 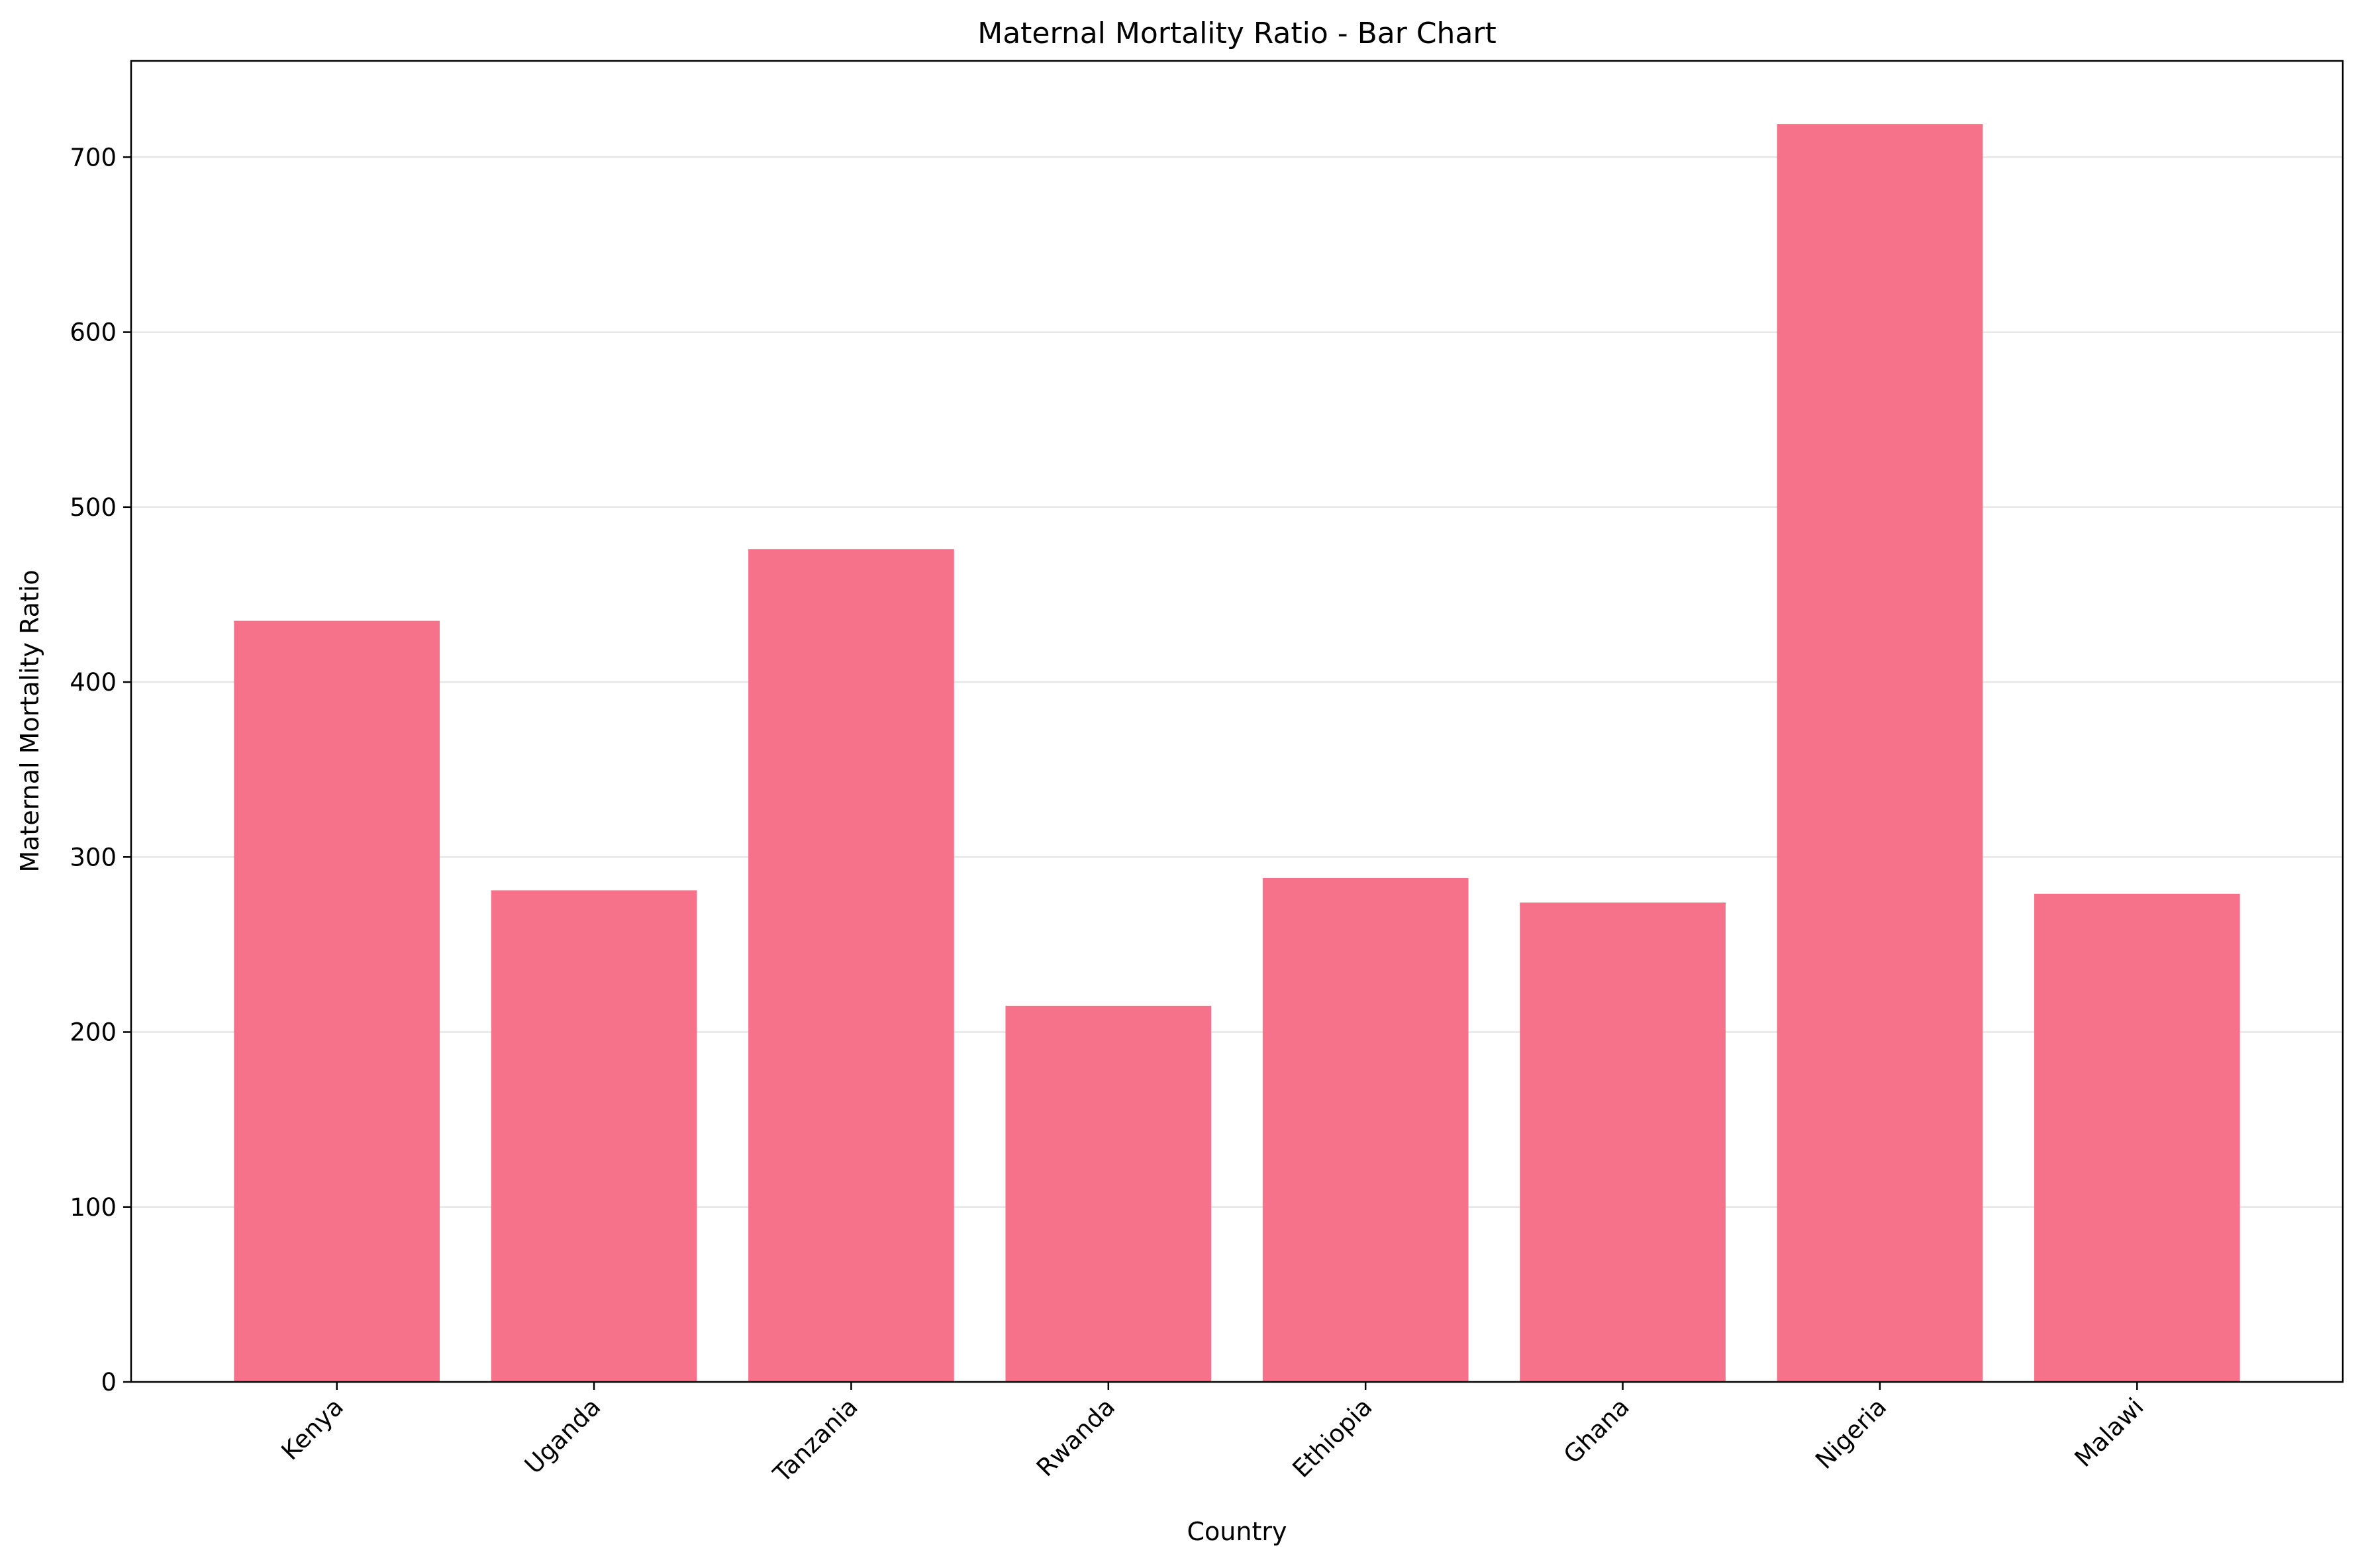 What do you see at coordinates (93, 1207) in the screenshot?
I see `y-tick-label: 100` at bounding box center [93, 1207].